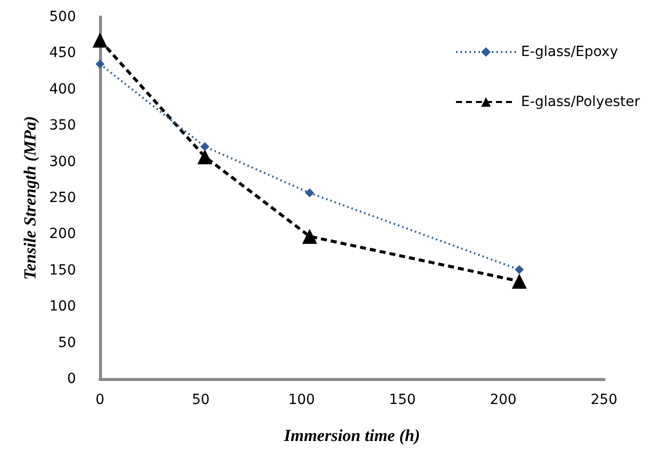 This screenshot has height=462, width=665. I want to click on y-tick-label: 50, so click(67, 342).